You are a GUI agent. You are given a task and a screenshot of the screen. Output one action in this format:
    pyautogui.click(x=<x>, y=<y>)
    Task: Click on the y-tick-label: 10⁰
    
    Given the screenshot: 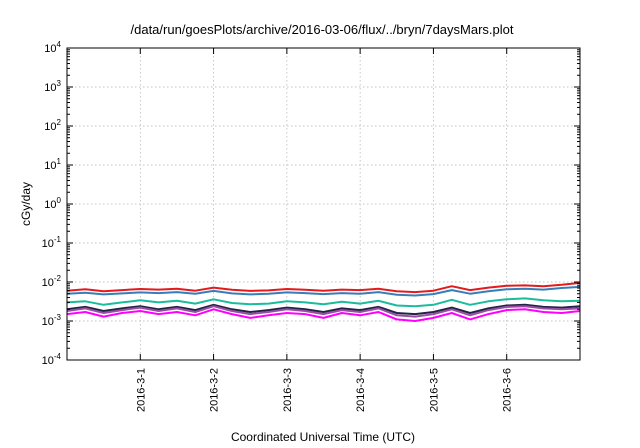 What is the action you would take?
    pyautogui.click(x=52, y=203)
    